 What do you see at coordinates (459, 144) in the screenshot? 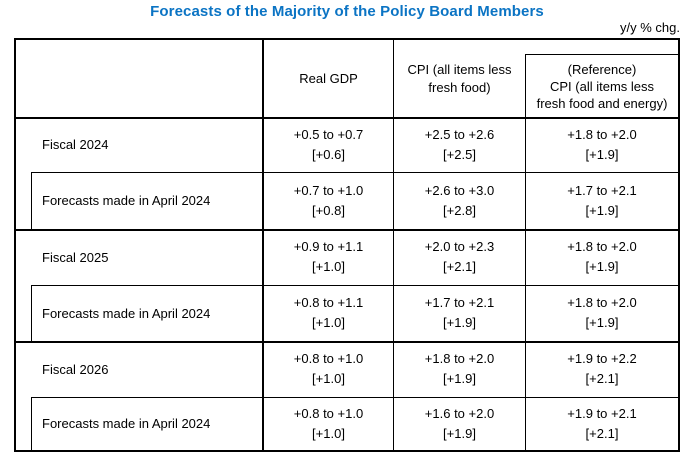
I see `cell-cpi-fiscal-2024: +2.5 to +2.6 [+2.5]` at bounding box center [459, 144].